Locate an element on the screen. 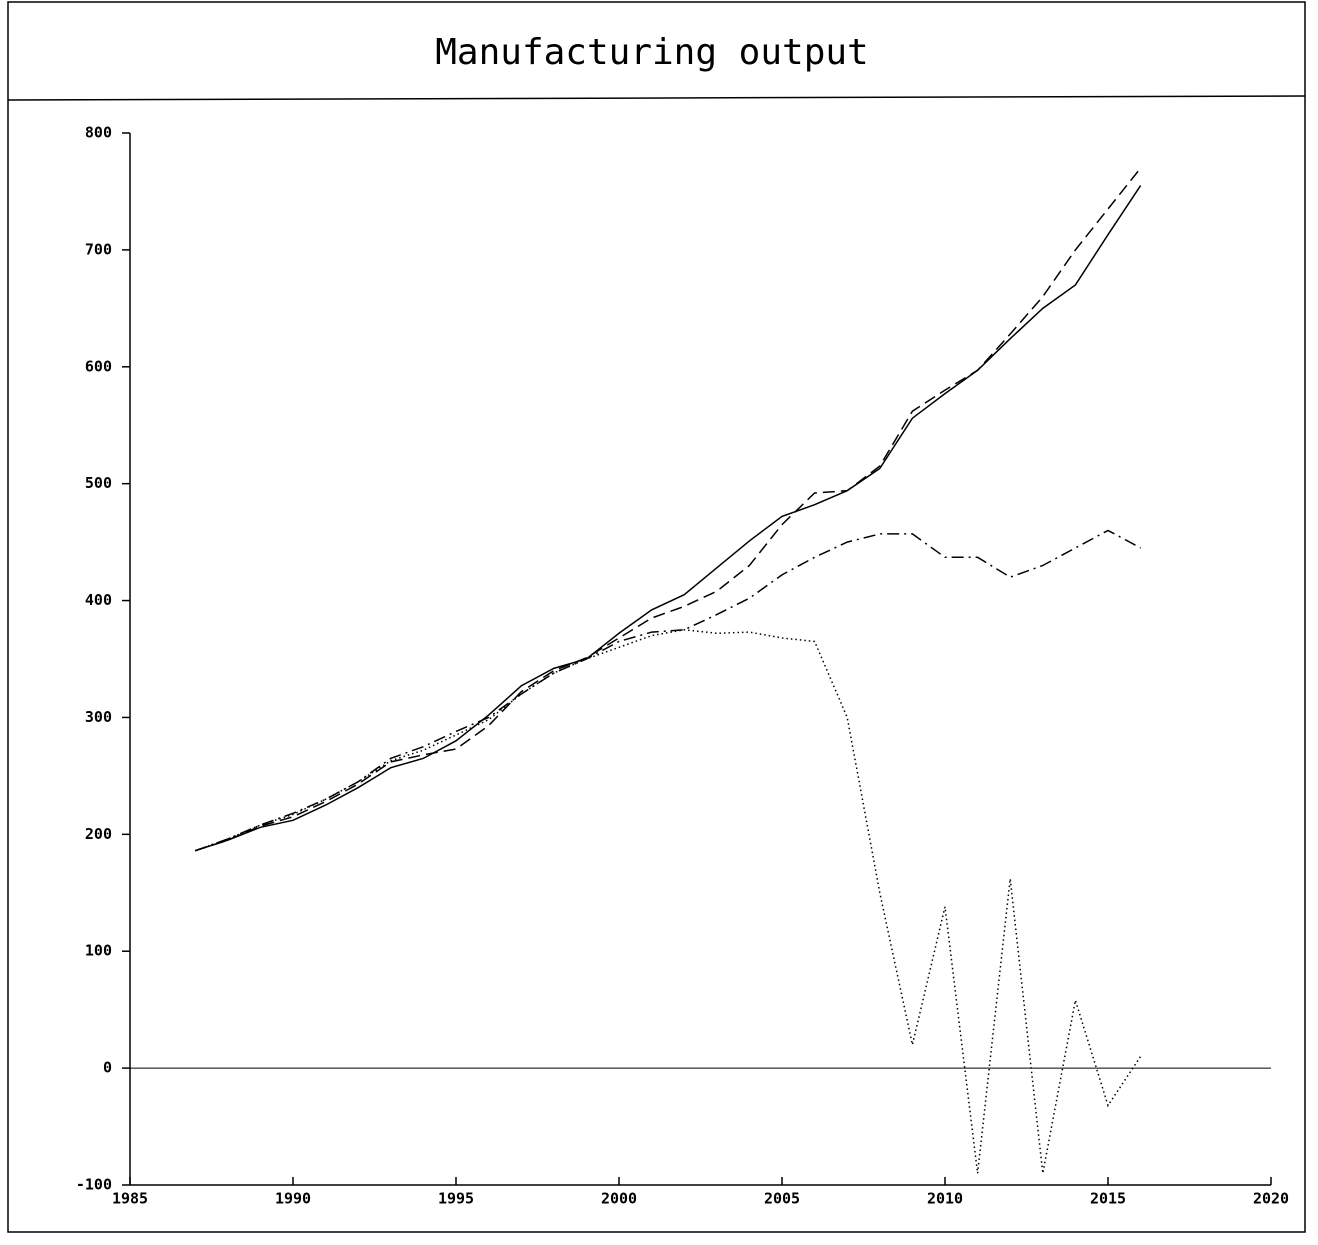 This screenshot has height=1245, width=1318. y-tick-label: 300 is located at coordinates (98, 717).